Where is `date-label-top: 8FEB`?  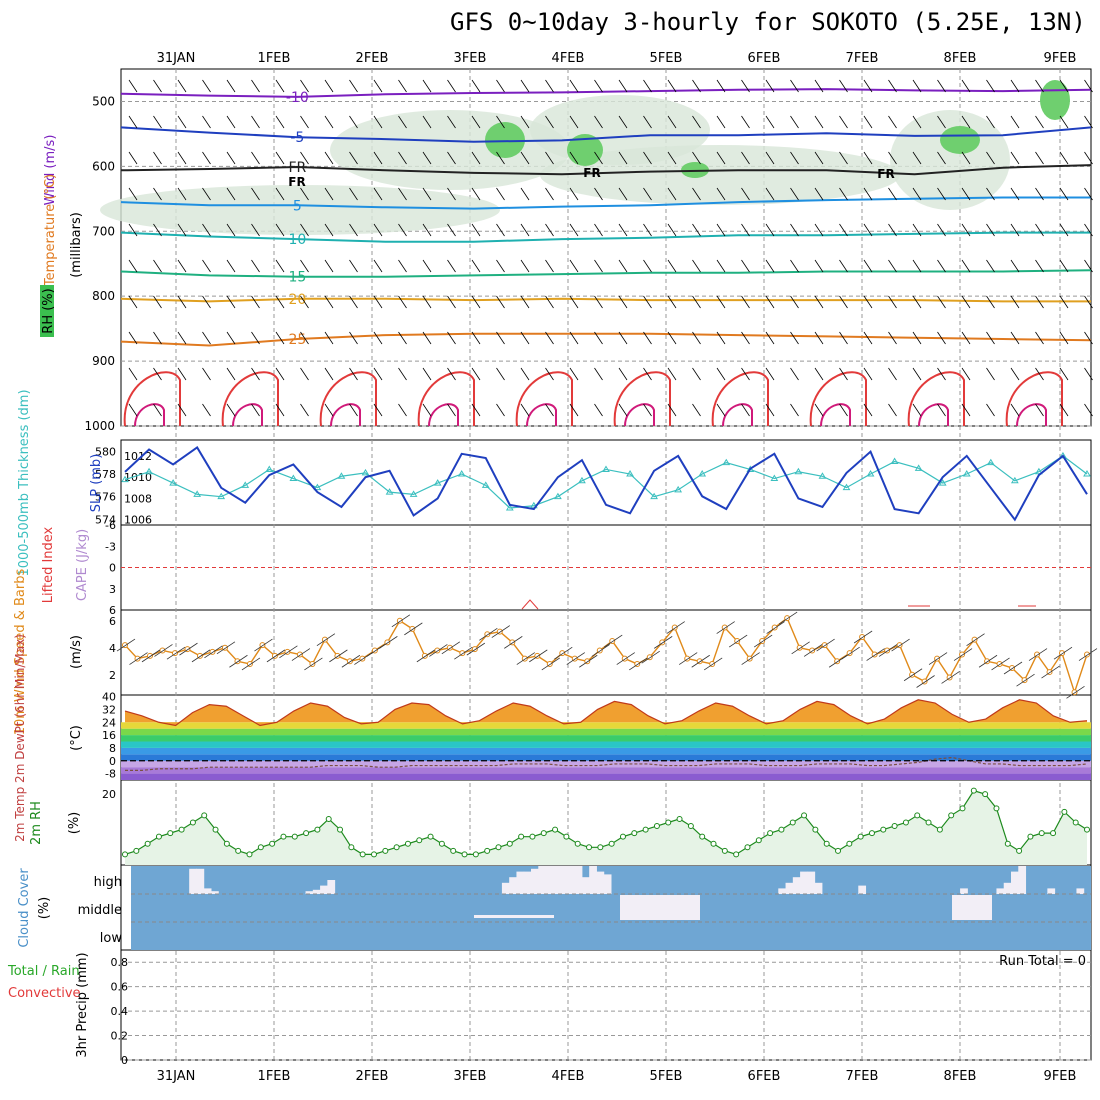
date-label-top: 8FEB is located at coordinates (960, 58).